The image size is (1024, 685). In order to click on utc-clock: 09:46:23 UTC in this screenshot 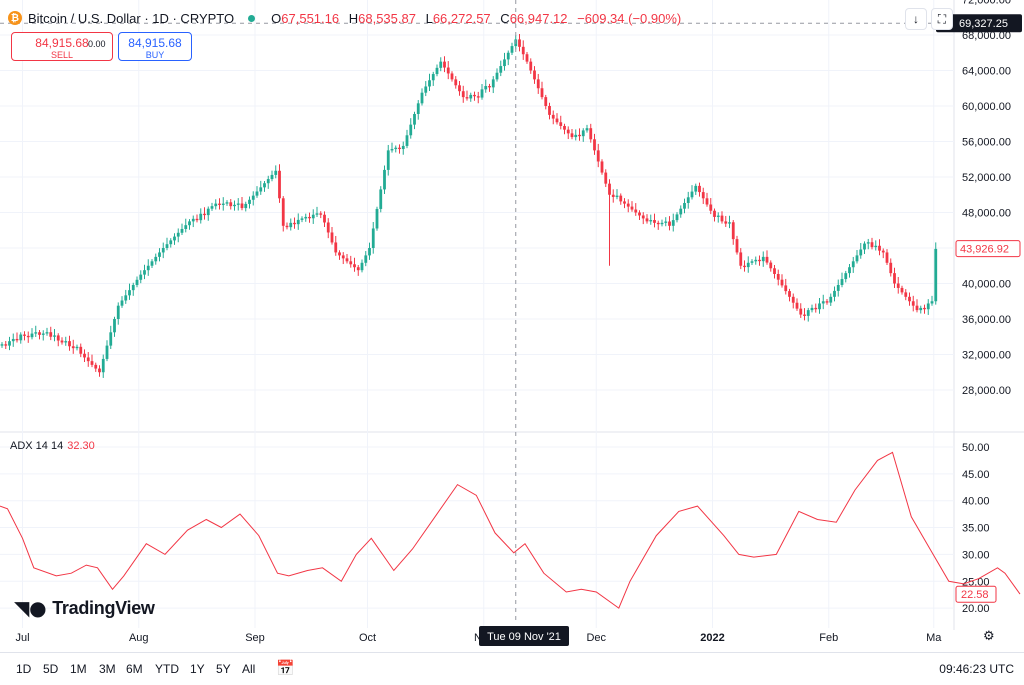, I will do `click(976, 669)`.